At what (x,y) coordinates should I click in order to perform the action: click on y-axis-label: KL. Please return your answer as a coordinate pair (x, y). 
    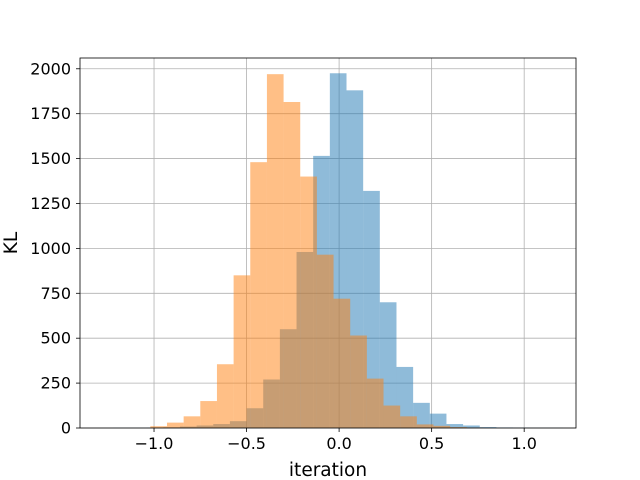
    Looking at the image, I should click on (11, 242).